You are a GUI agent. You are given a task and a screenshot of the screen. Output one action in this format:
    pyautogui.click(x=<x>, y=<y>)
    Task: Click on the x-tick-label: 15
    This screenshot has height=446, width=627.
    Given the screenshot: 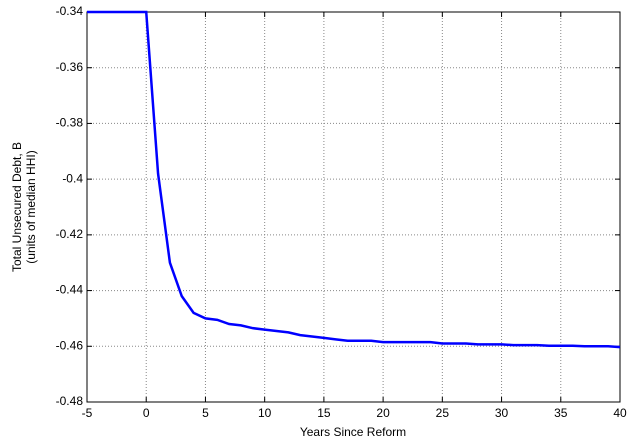 What is the action you would take?
    pyautogui.click(x=324, y=413)
    